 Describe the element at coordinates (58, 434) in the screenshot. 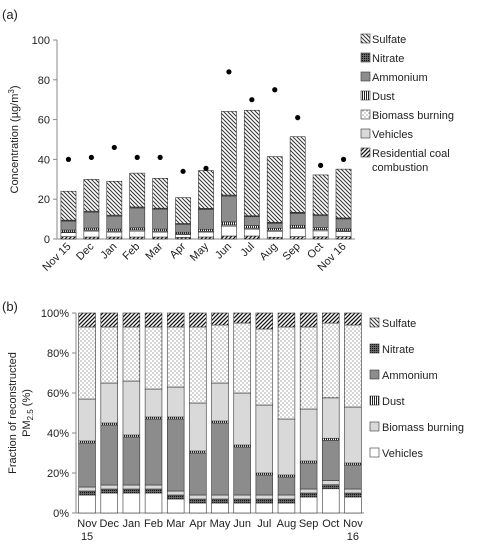

I see `y-tick-label-b: 40%` at that location.